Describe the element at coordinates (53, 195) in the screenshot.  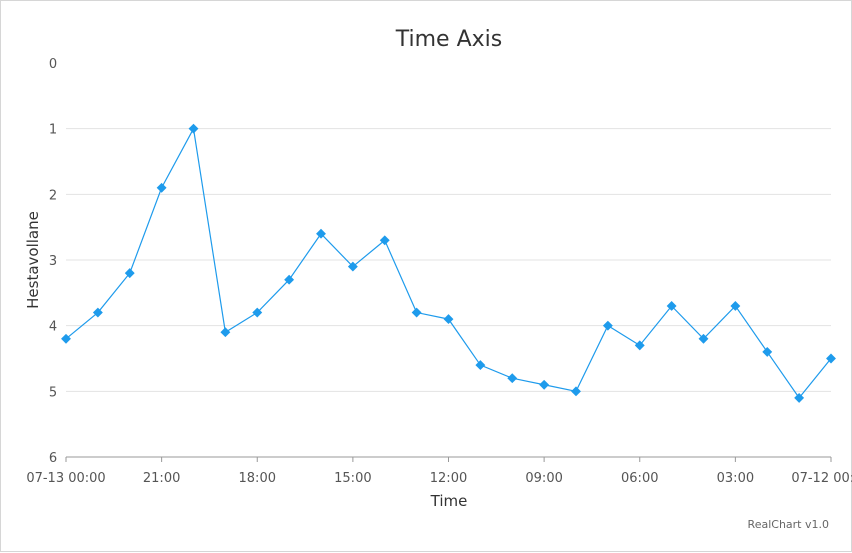
I see `y-tick-label: 2` at that location.